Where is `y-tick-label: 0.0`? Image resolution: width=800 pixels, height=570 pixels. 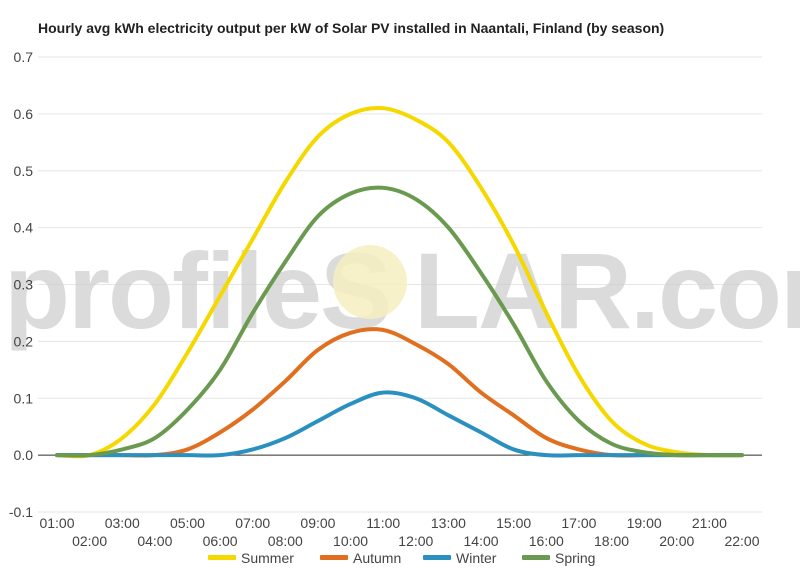
y-tick-label: 0.0 is located at coordinates (24, 455).